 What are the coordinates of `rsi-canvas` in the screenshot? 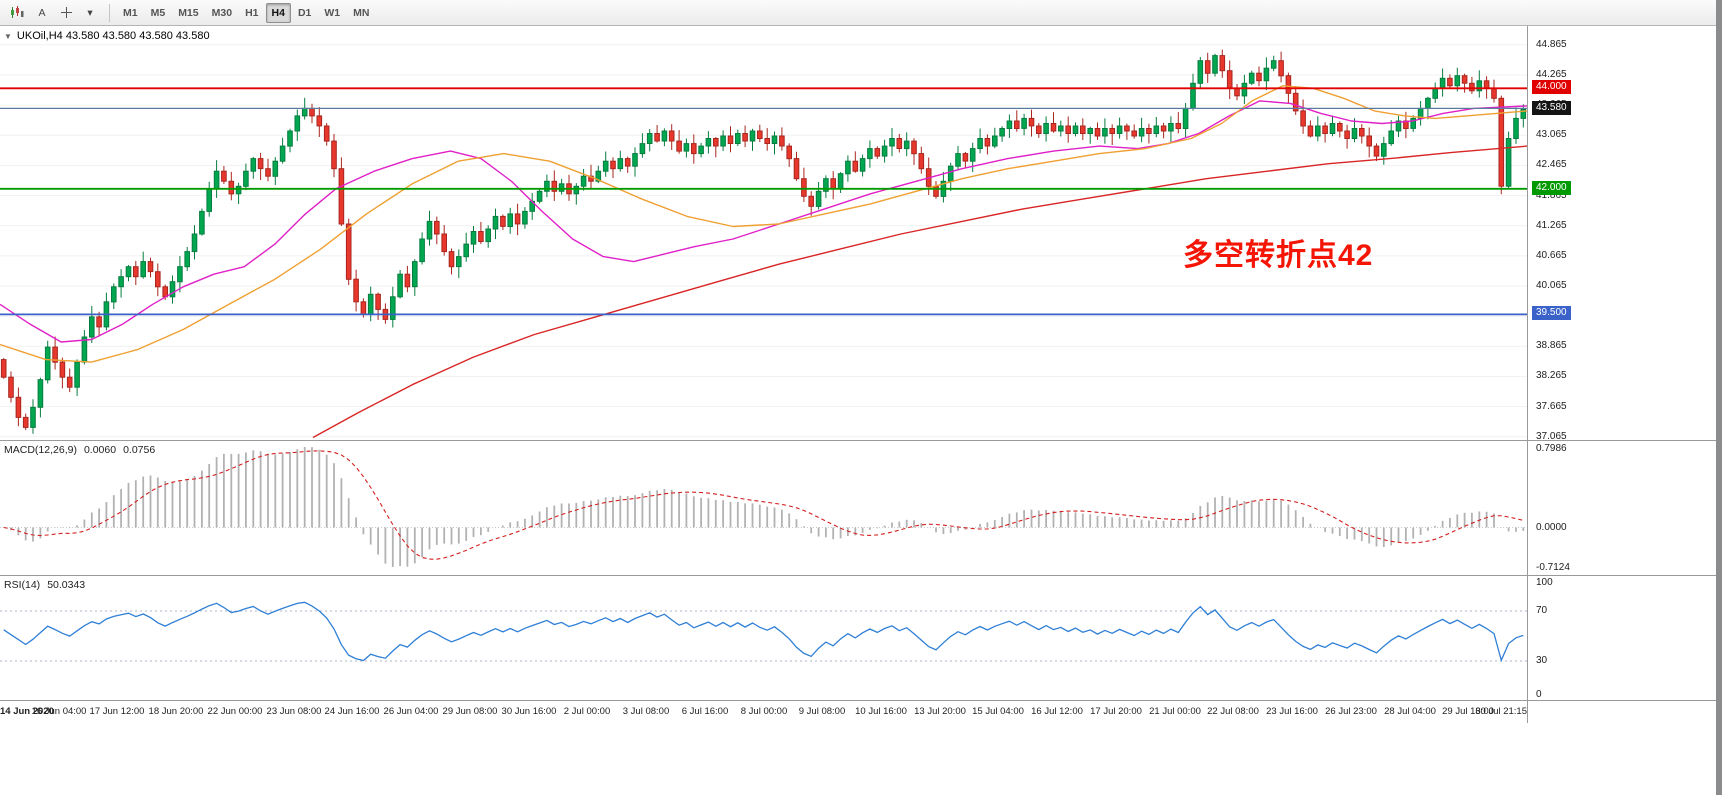 It's located at (763, 638).